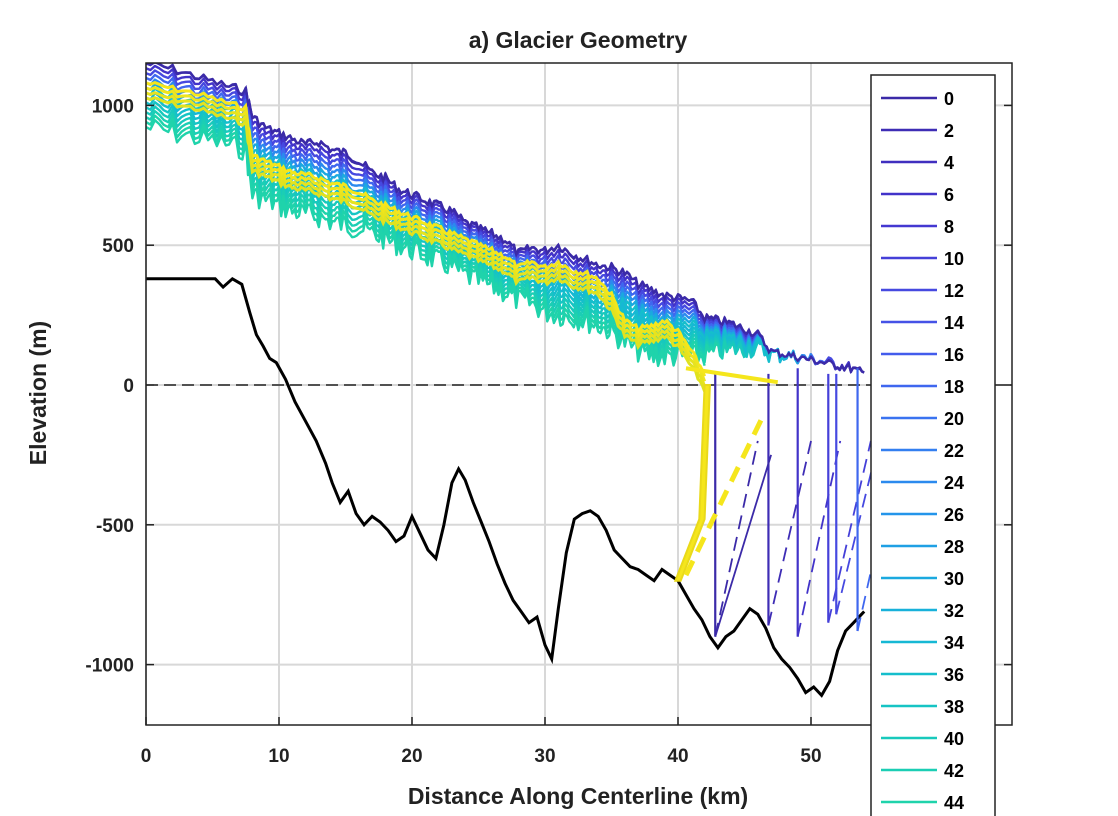 The height and width of the screenshot is (816, 1118). What do you see at coordinates (810, 756) in the screenshot?
I see `x-tick-label: 50` at bounding box center [810, 756].